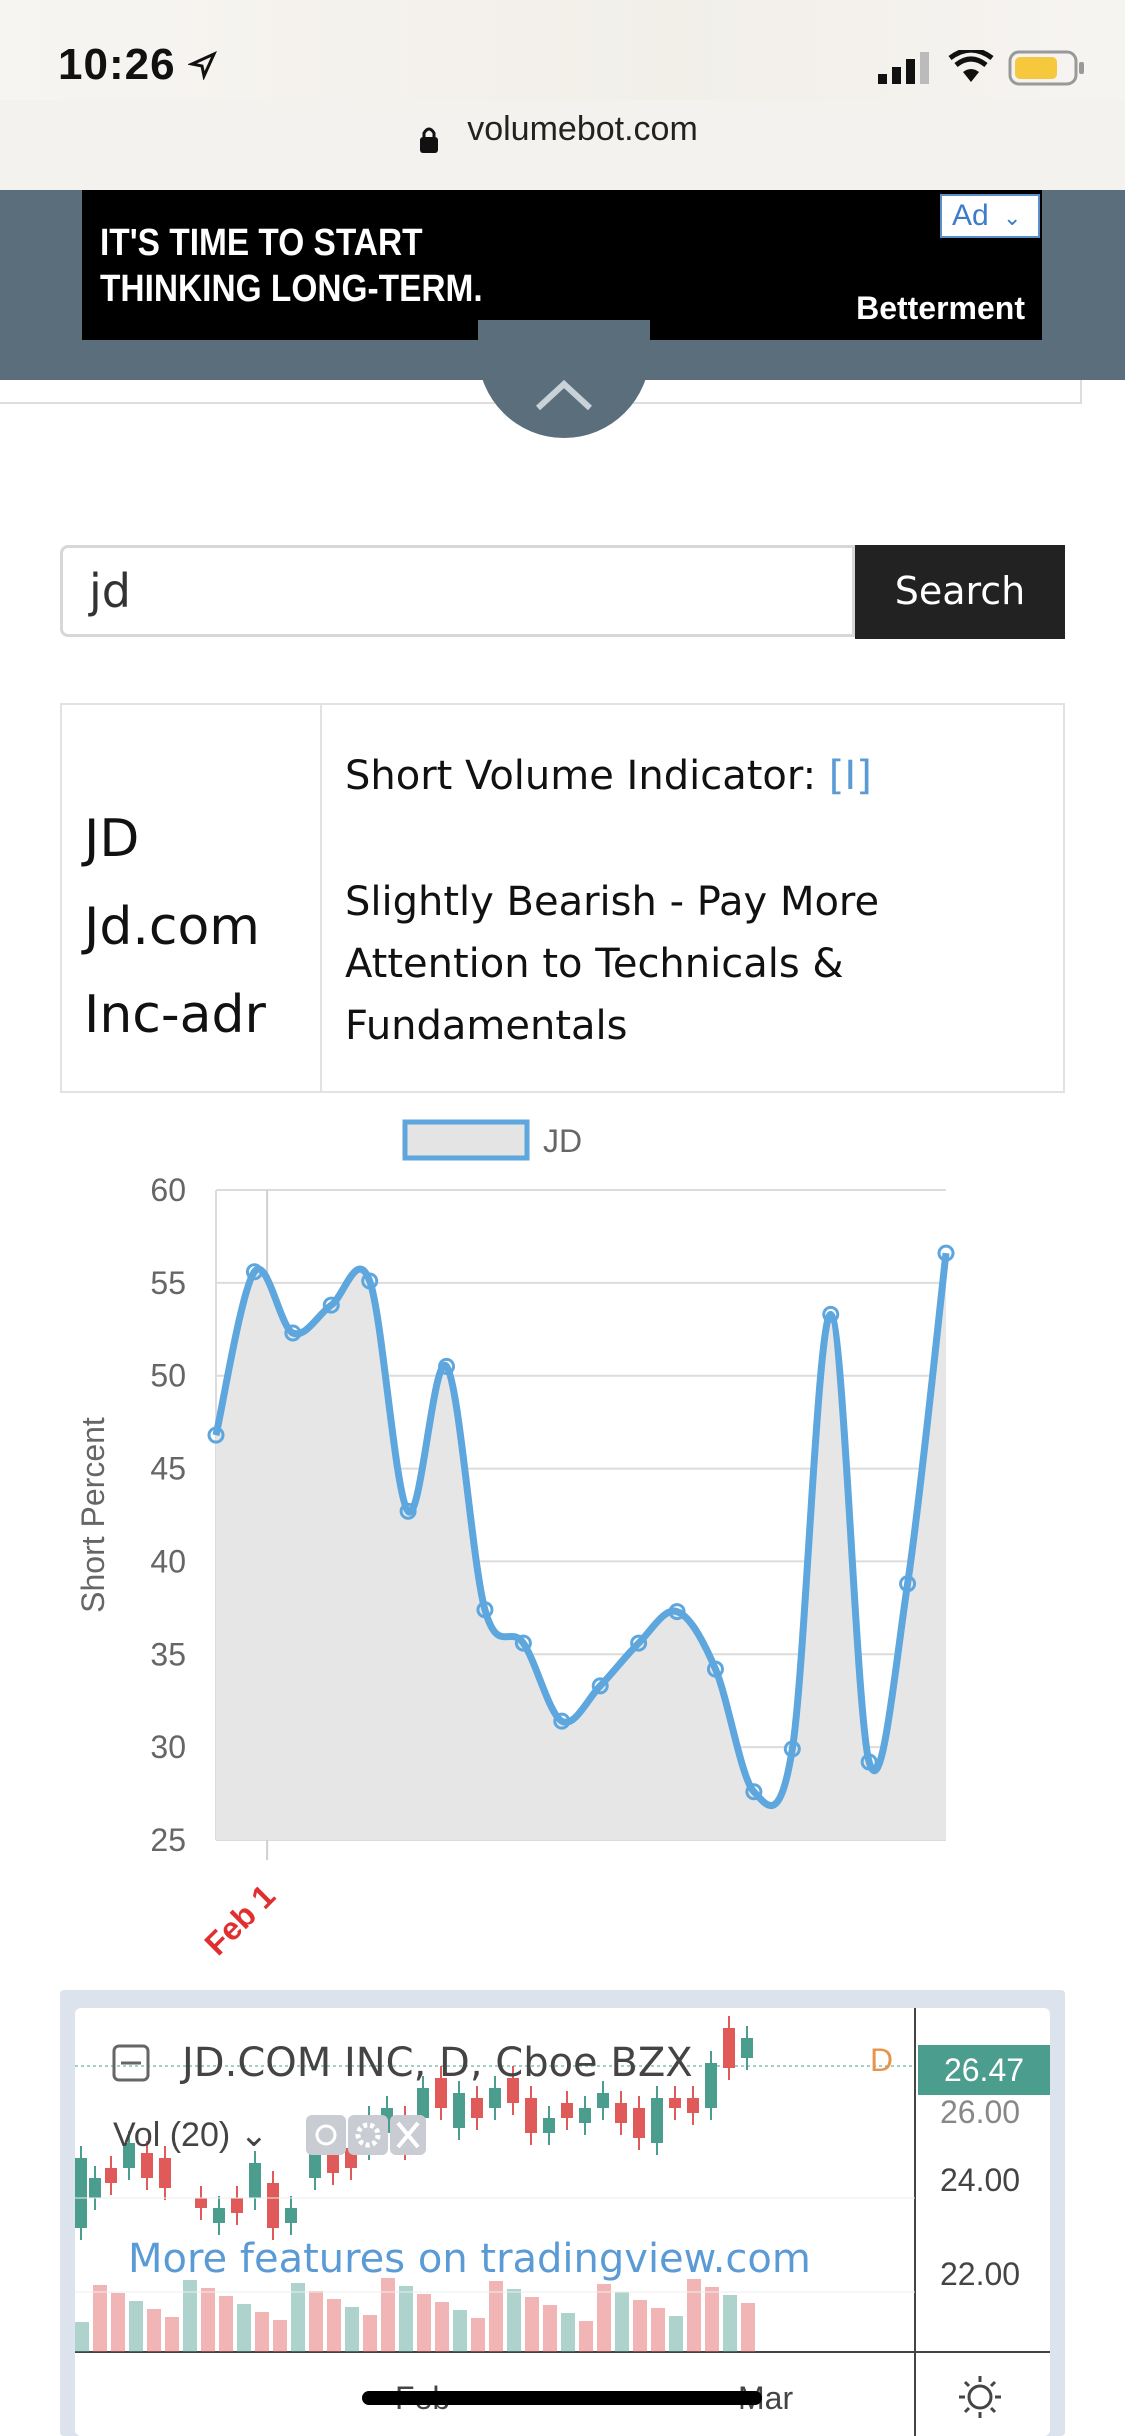 This screenshot has width=1125, height=2436. What do you see at coordinates (882, 2060) in the screenshot?
I see `tradingview-interval: D` at bounding box center [882, 2060].